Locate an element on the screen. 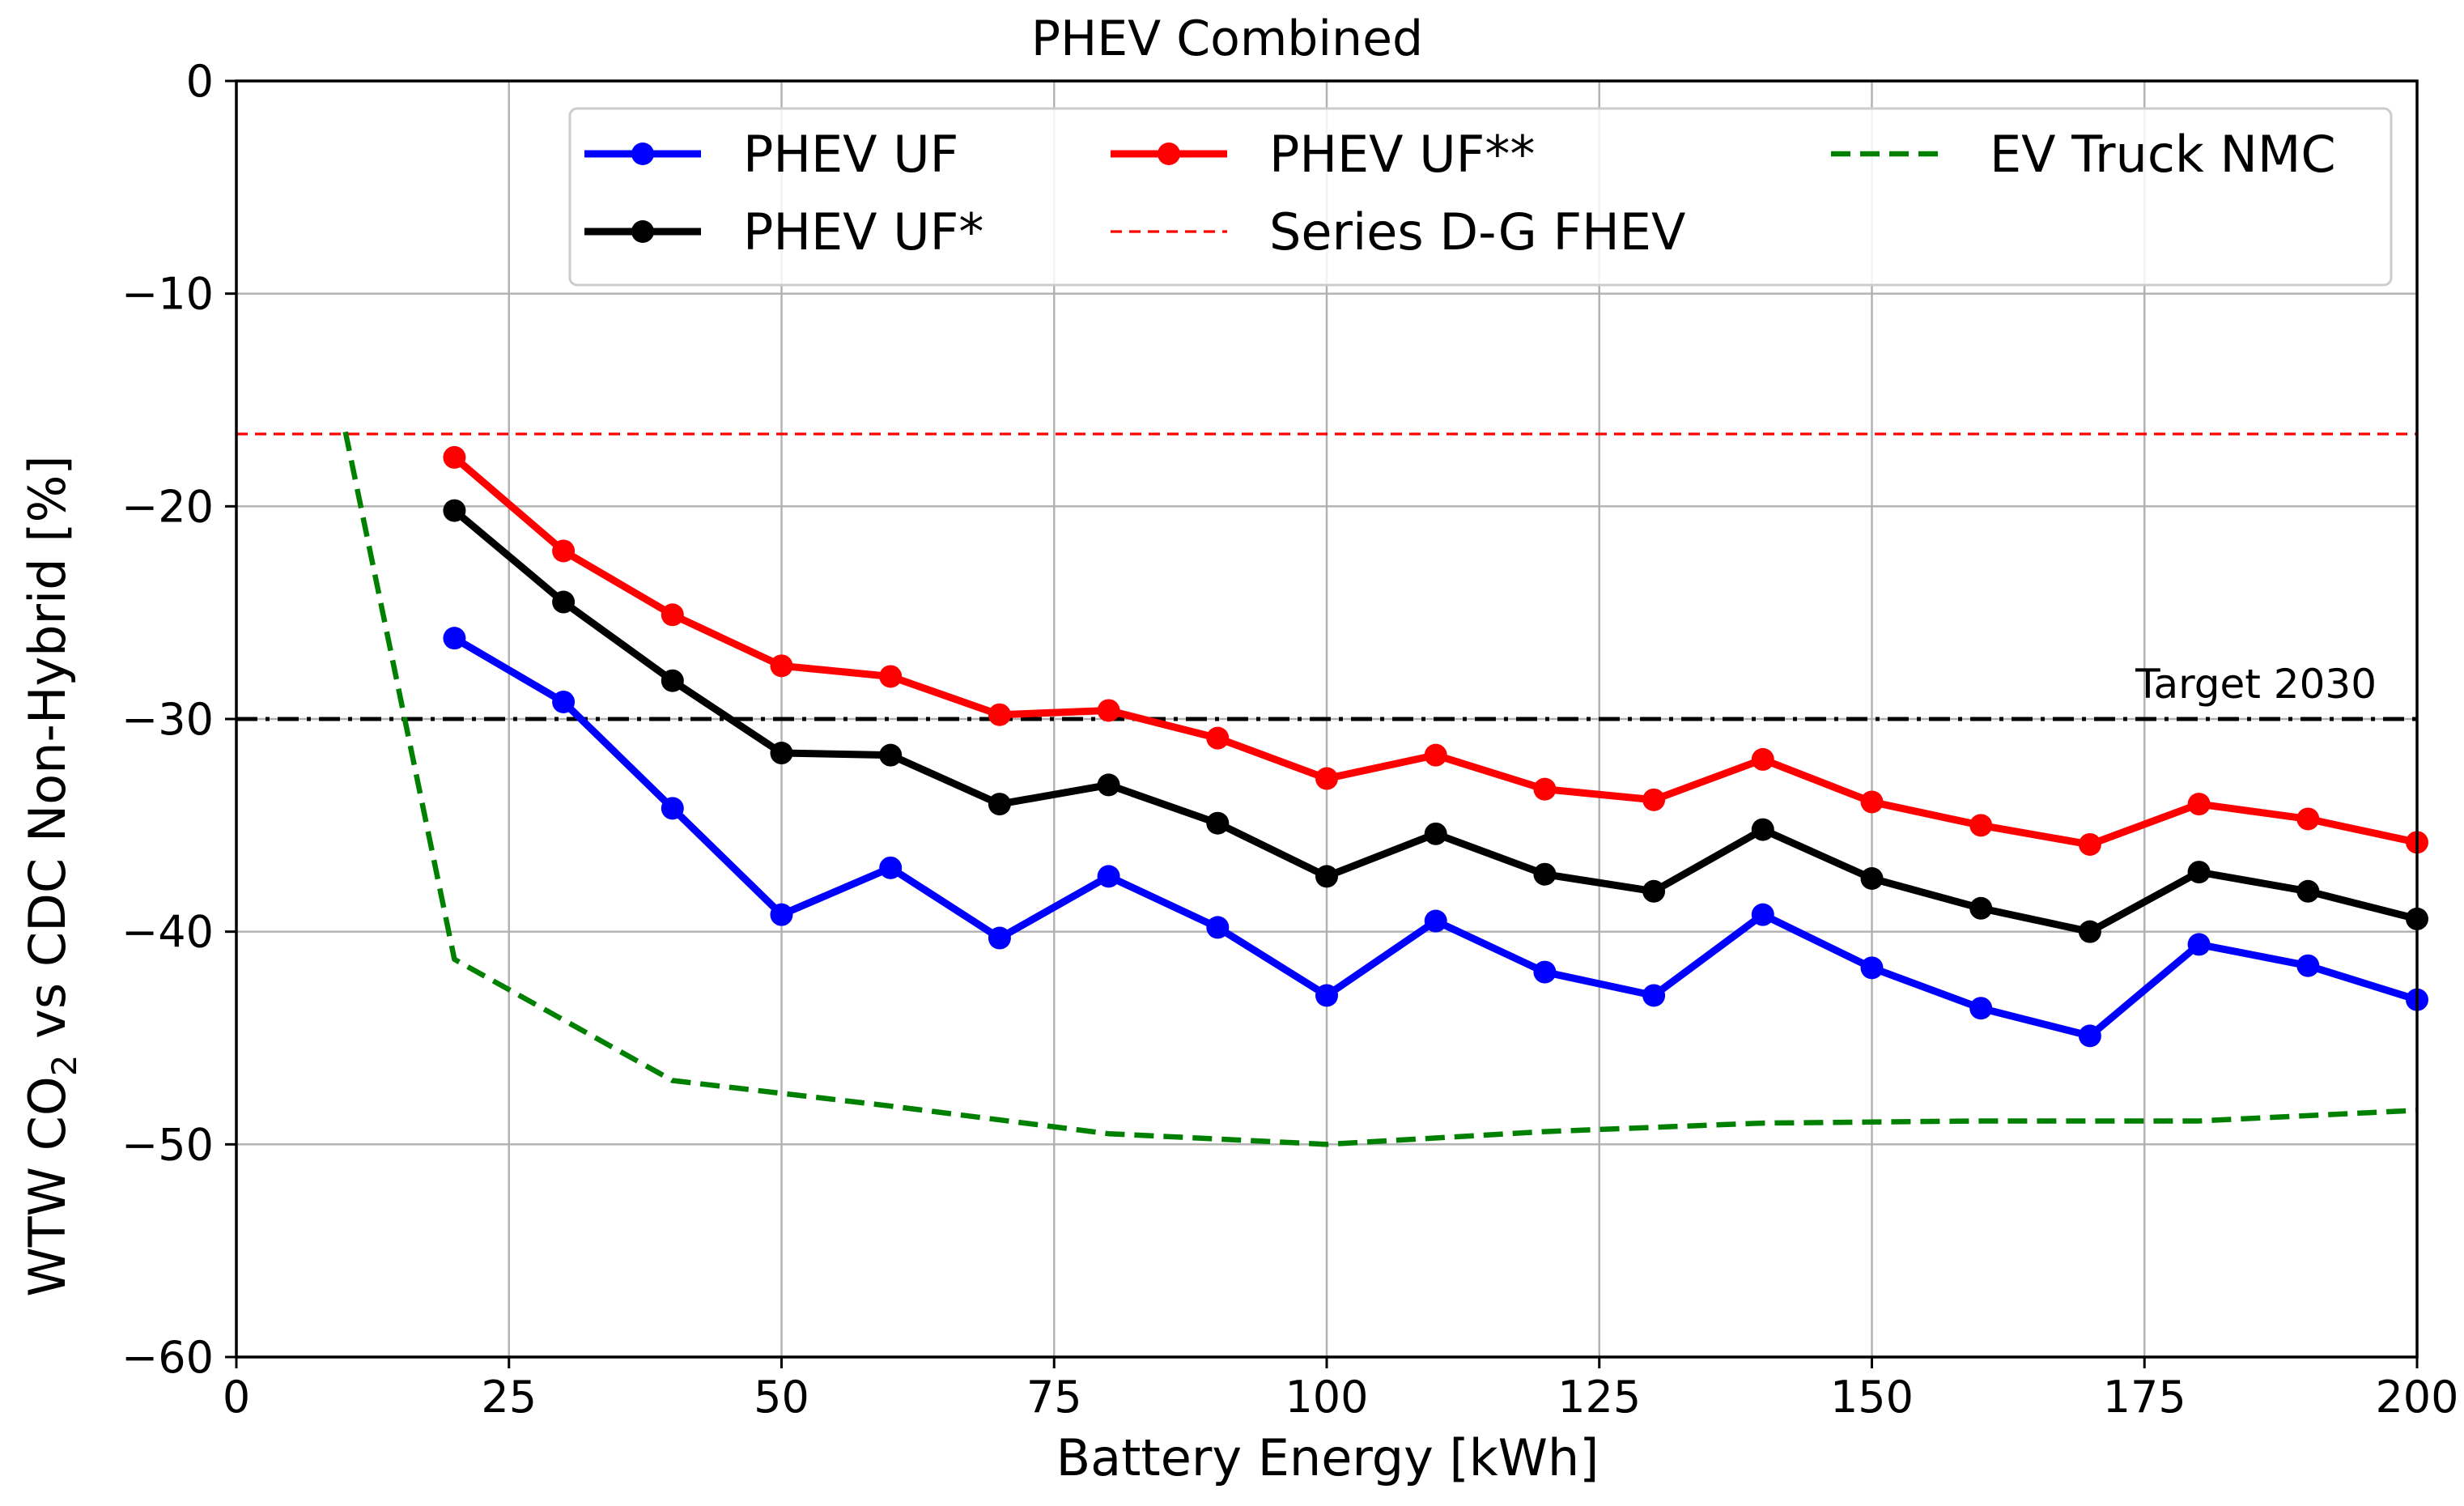 Image resolution: width=2464 pixels, height=1506 pixels. legend-label-phev-uf: PHEV UF** is located at coordinates (1402, 154).